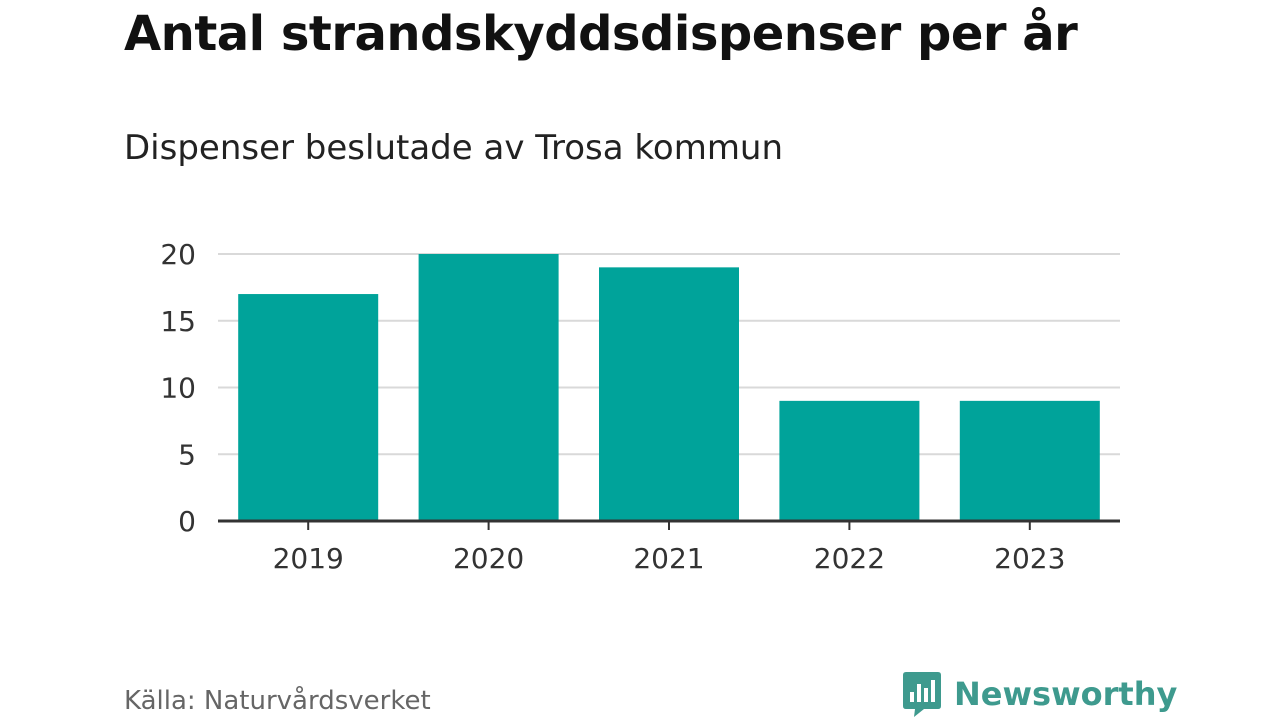 This screenshot has height=720, width=1280. I want to click on y-tick-label: 0, so click(187, 521).